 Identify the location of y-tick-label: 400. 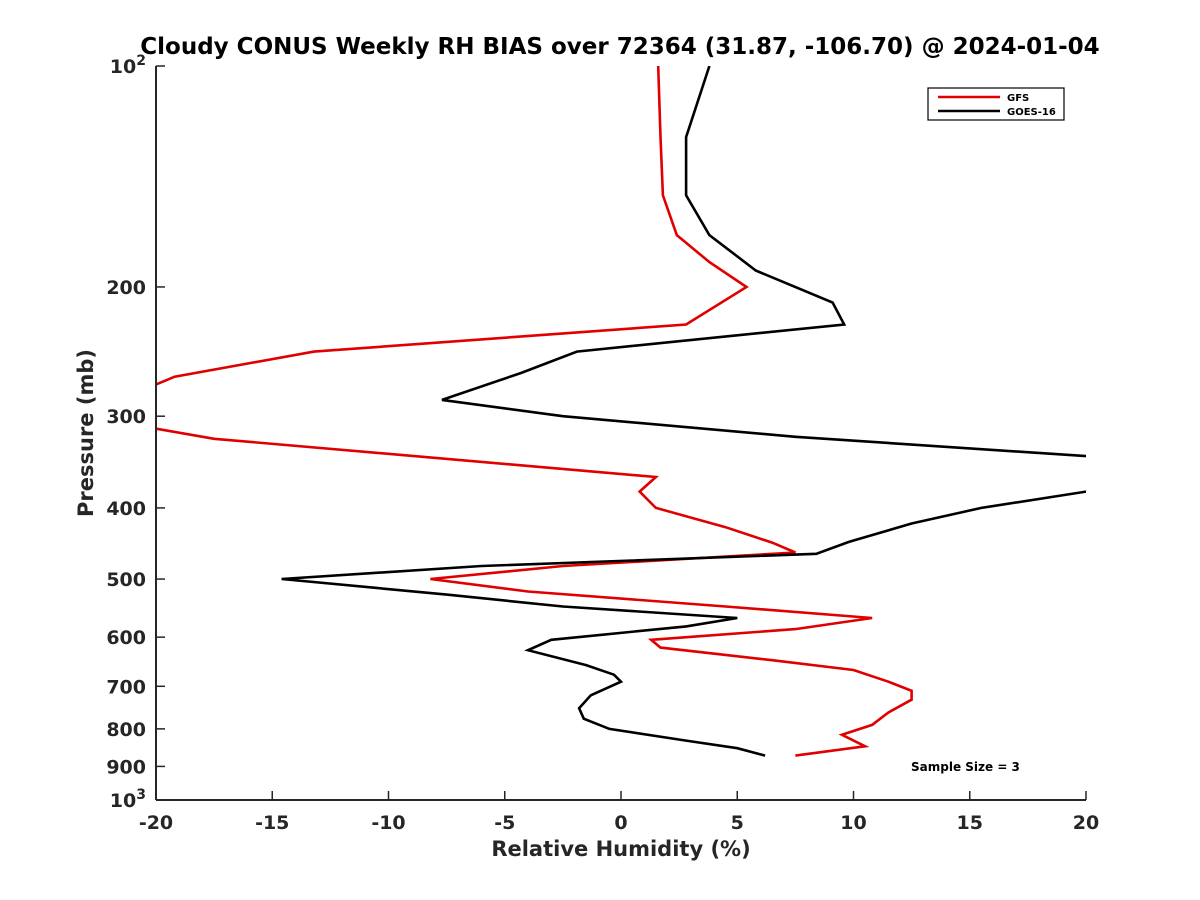
(126, 509).